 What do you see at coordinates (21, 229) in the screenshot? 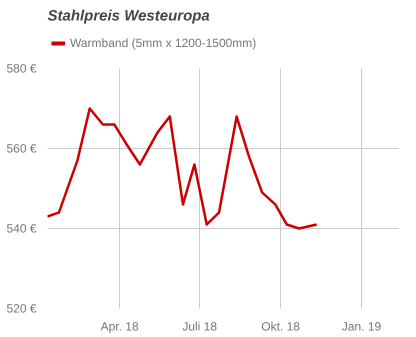
I see `y-tick-label: 540 €` at bounding box center [21, 229].